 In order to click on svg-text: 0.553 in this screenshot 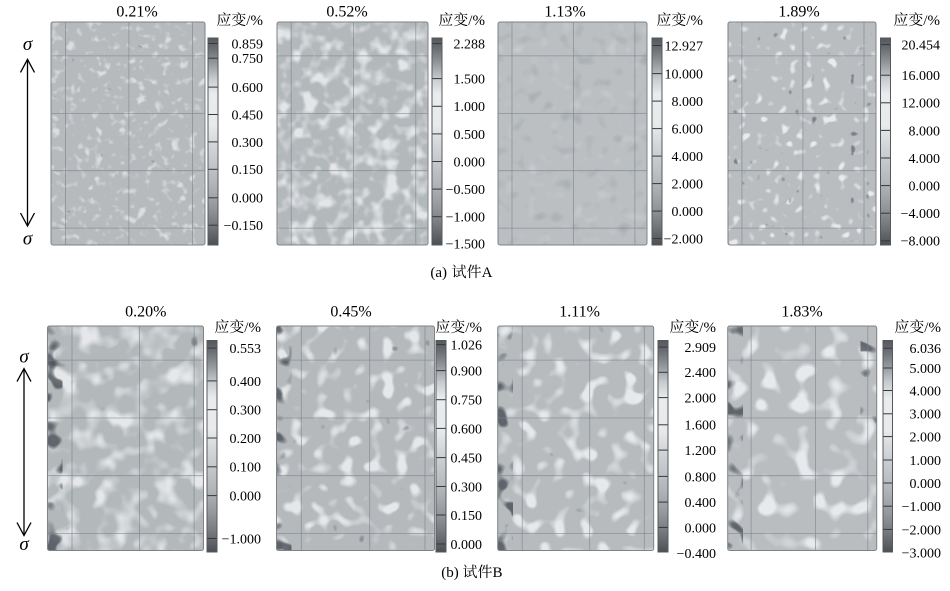, I will do `click(246, 349)`.